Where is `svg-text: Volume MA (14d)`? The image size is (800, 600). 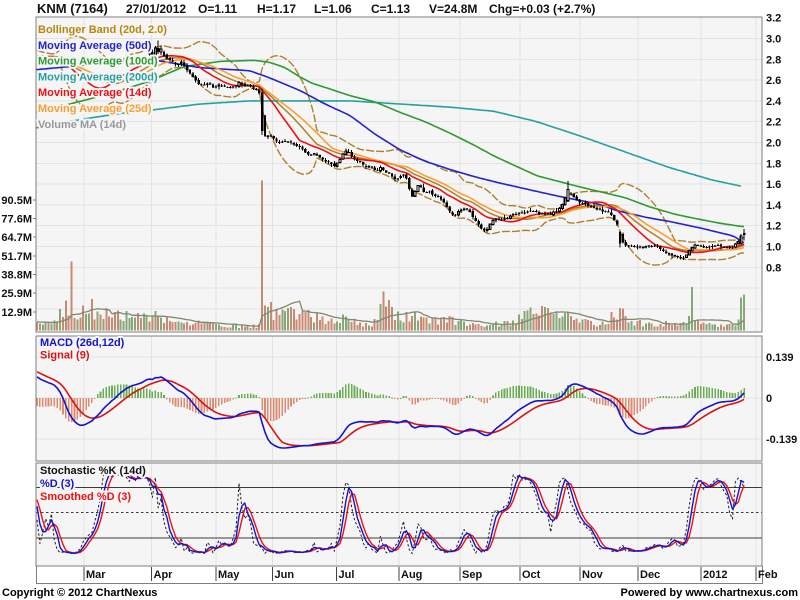
svg-text: Volume MA (14d) is located at coordinates (82, 125).